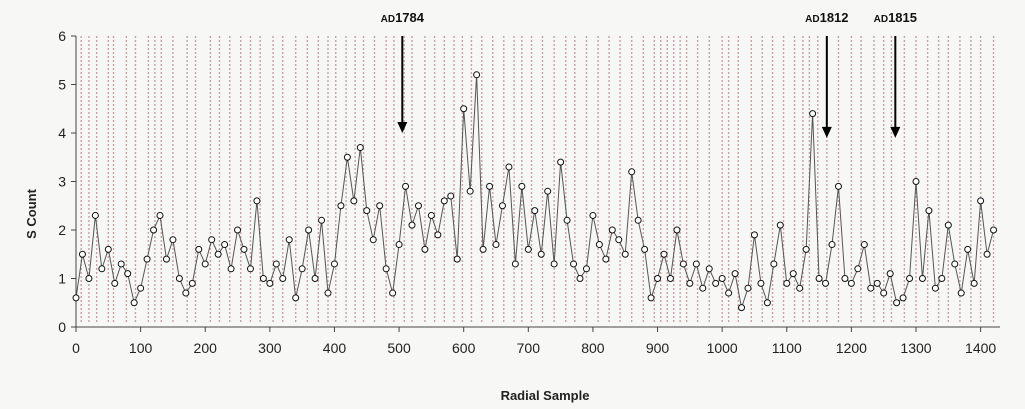 This screenshot has width=1025, height=409. Describe the element at coordinates (270, 348) in the screenshot. I see `x-tick-label: 300` at that location.